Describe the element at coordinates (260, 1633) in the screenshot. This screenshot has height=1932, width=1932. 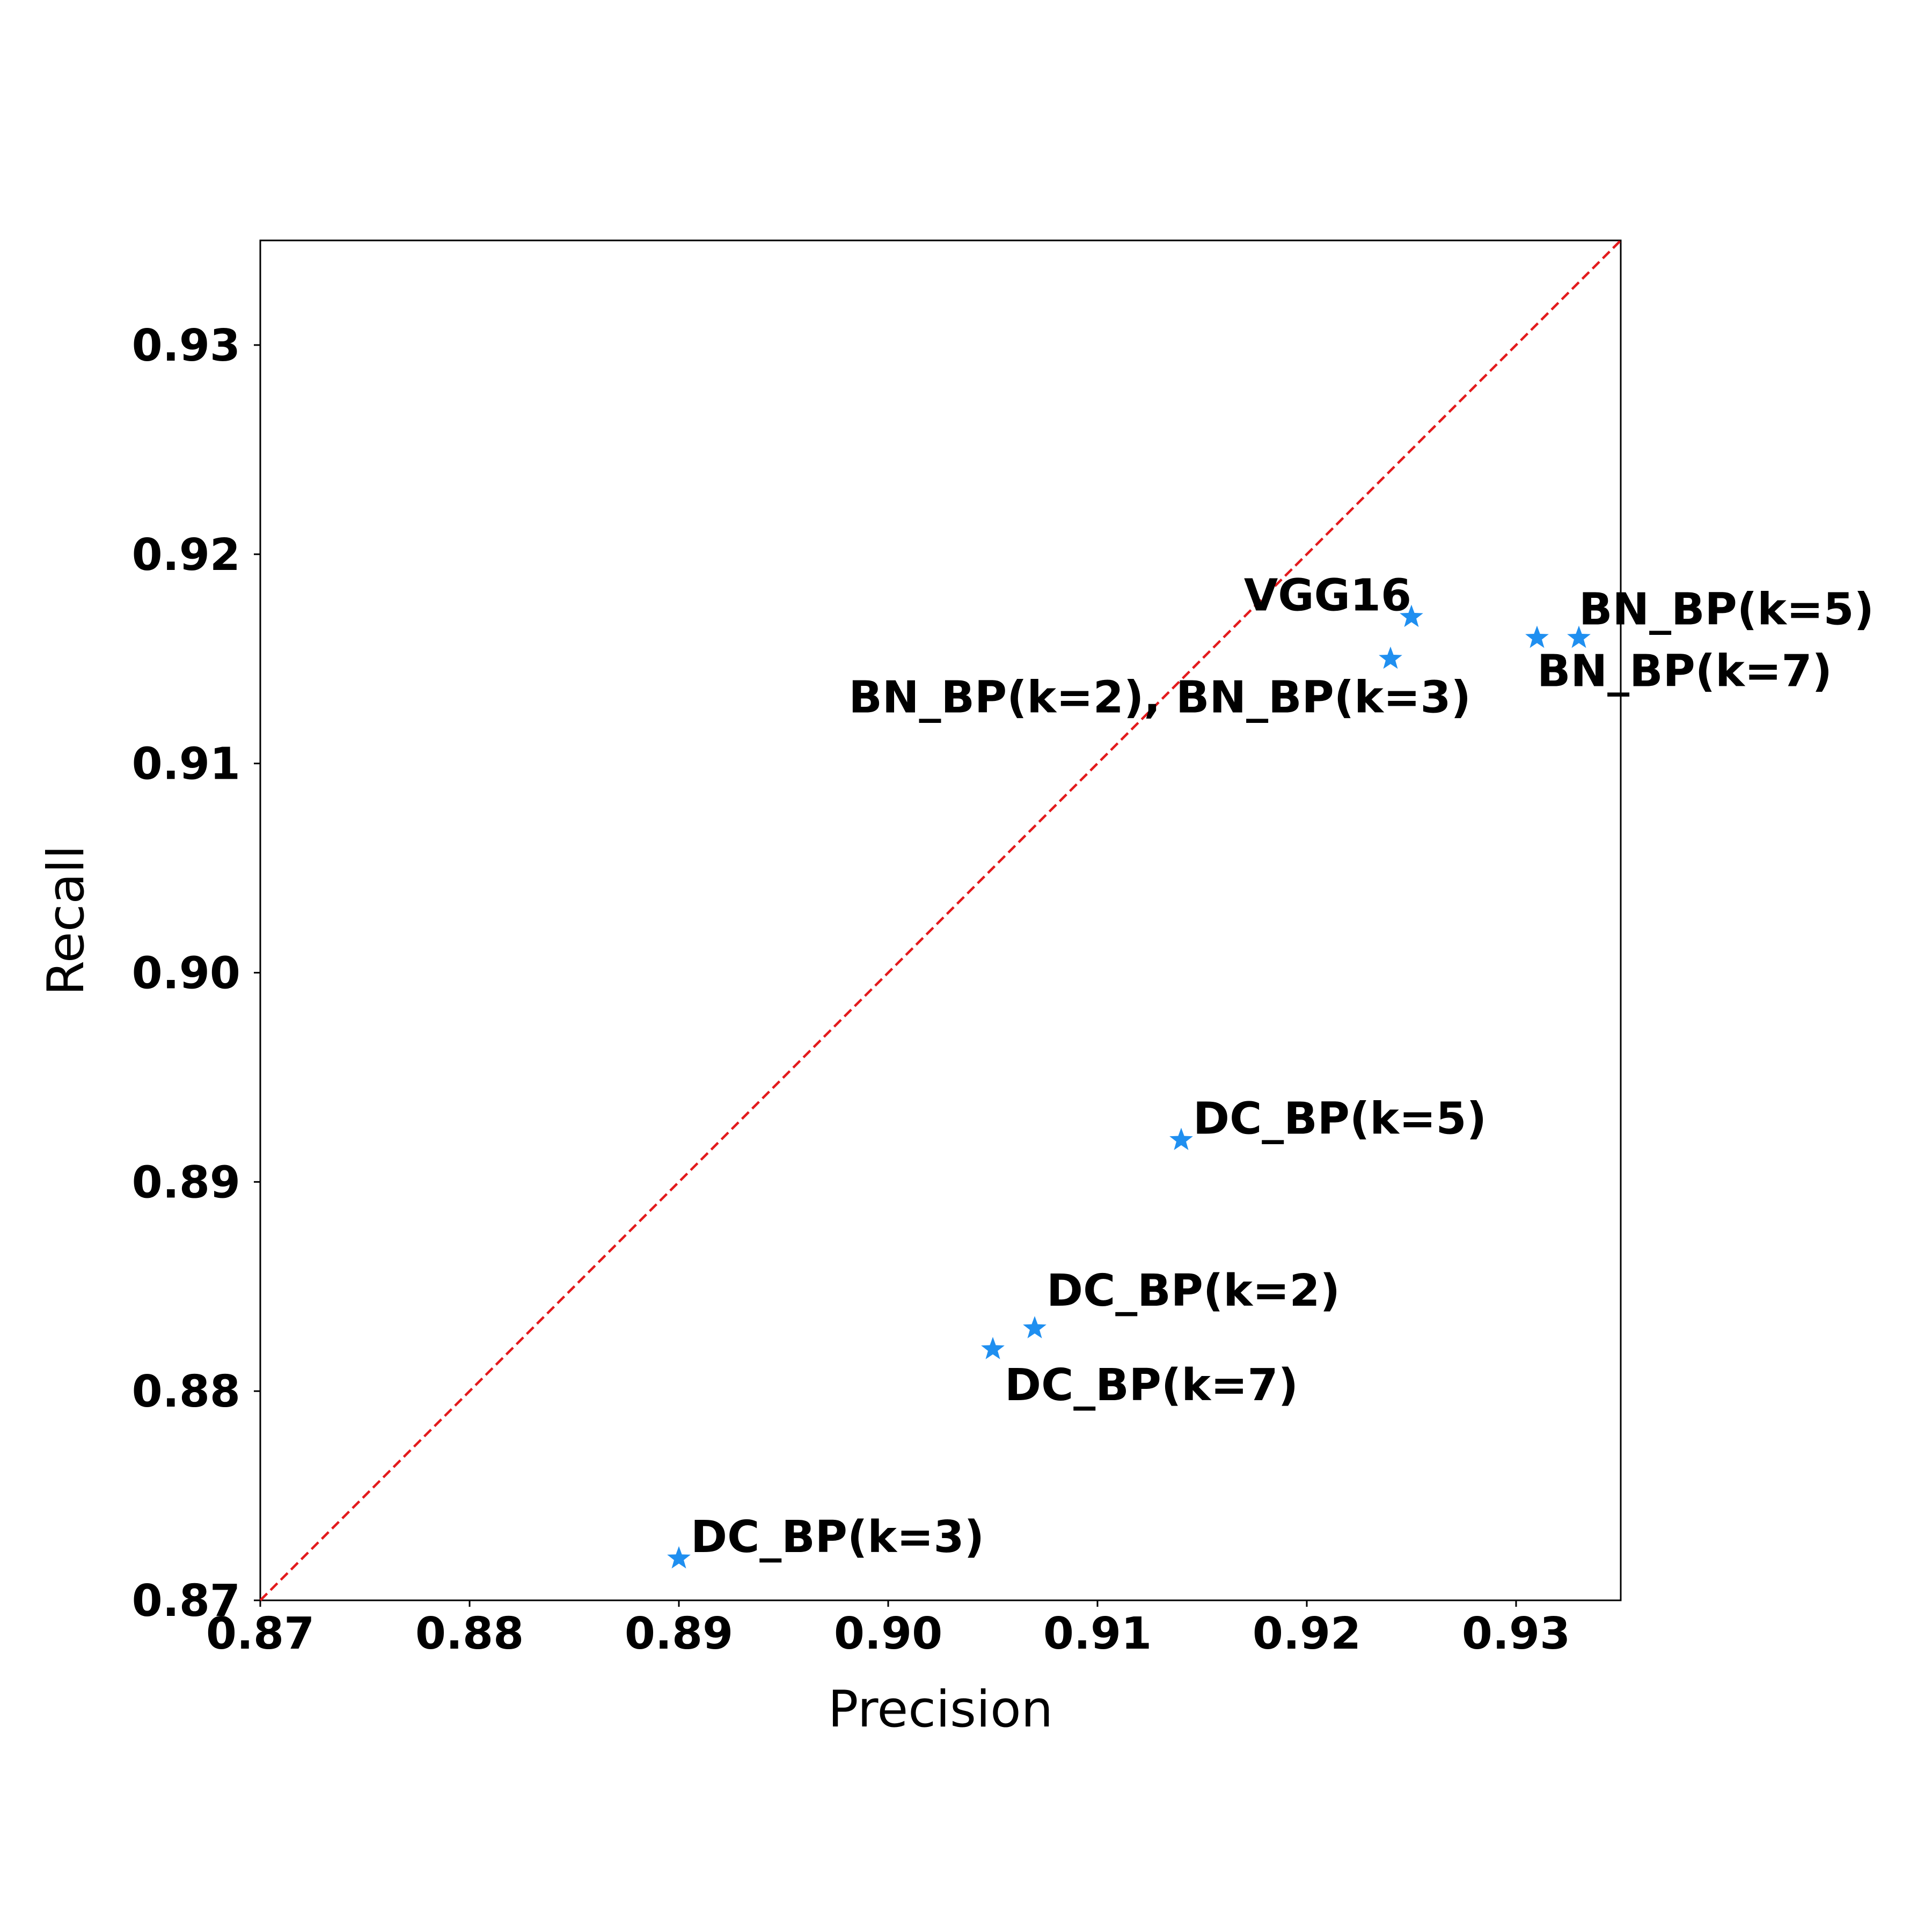
I see `x-tick-label: 0.87` at that location.